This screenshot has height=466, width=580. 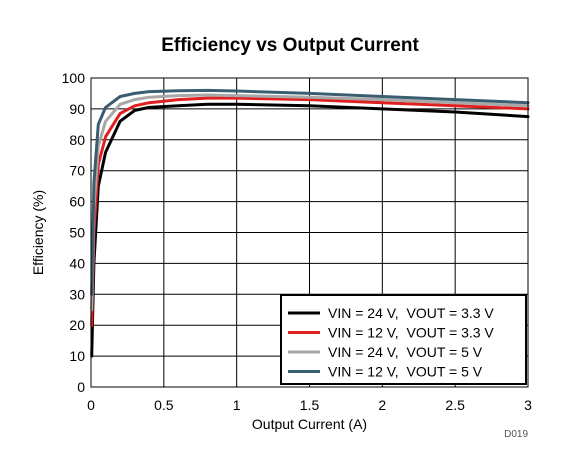 I want to click on y-tick-labels: 0 10 20 30 40 50 60 70 80 90 100, so click(x=74, y=232).